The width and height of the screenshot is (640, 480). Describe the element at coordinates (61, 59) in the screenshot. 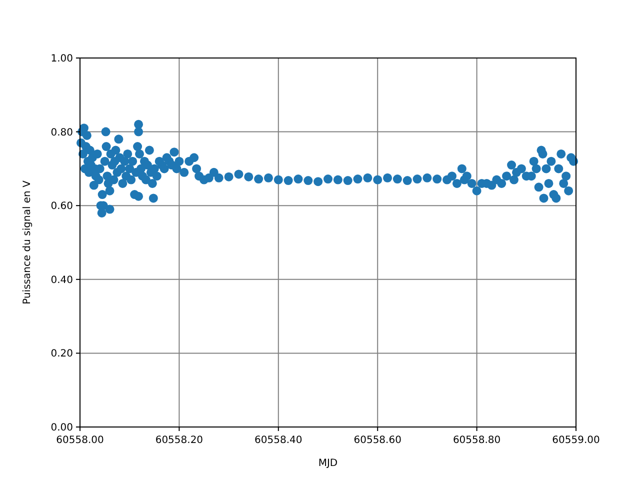

I see `y-tick-label: 1.00` at that location.